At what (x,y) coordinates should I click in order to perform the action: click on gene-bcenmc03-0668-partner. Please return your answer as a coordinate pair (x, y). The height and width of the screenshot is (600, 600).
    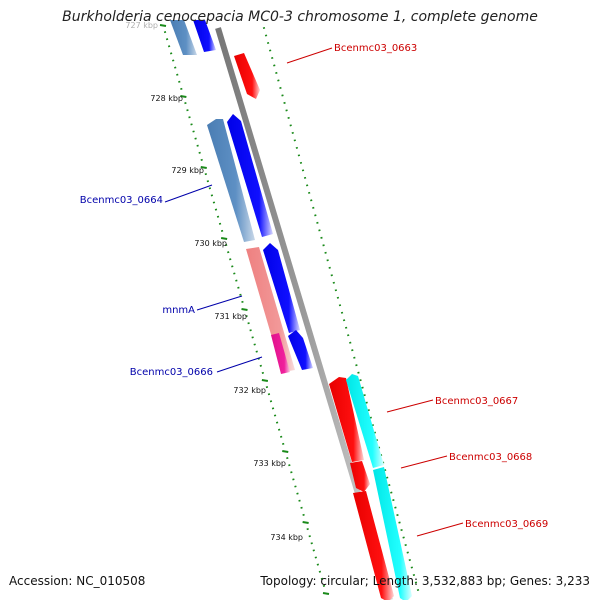
    Looking at the image, I should click on (392, 533).